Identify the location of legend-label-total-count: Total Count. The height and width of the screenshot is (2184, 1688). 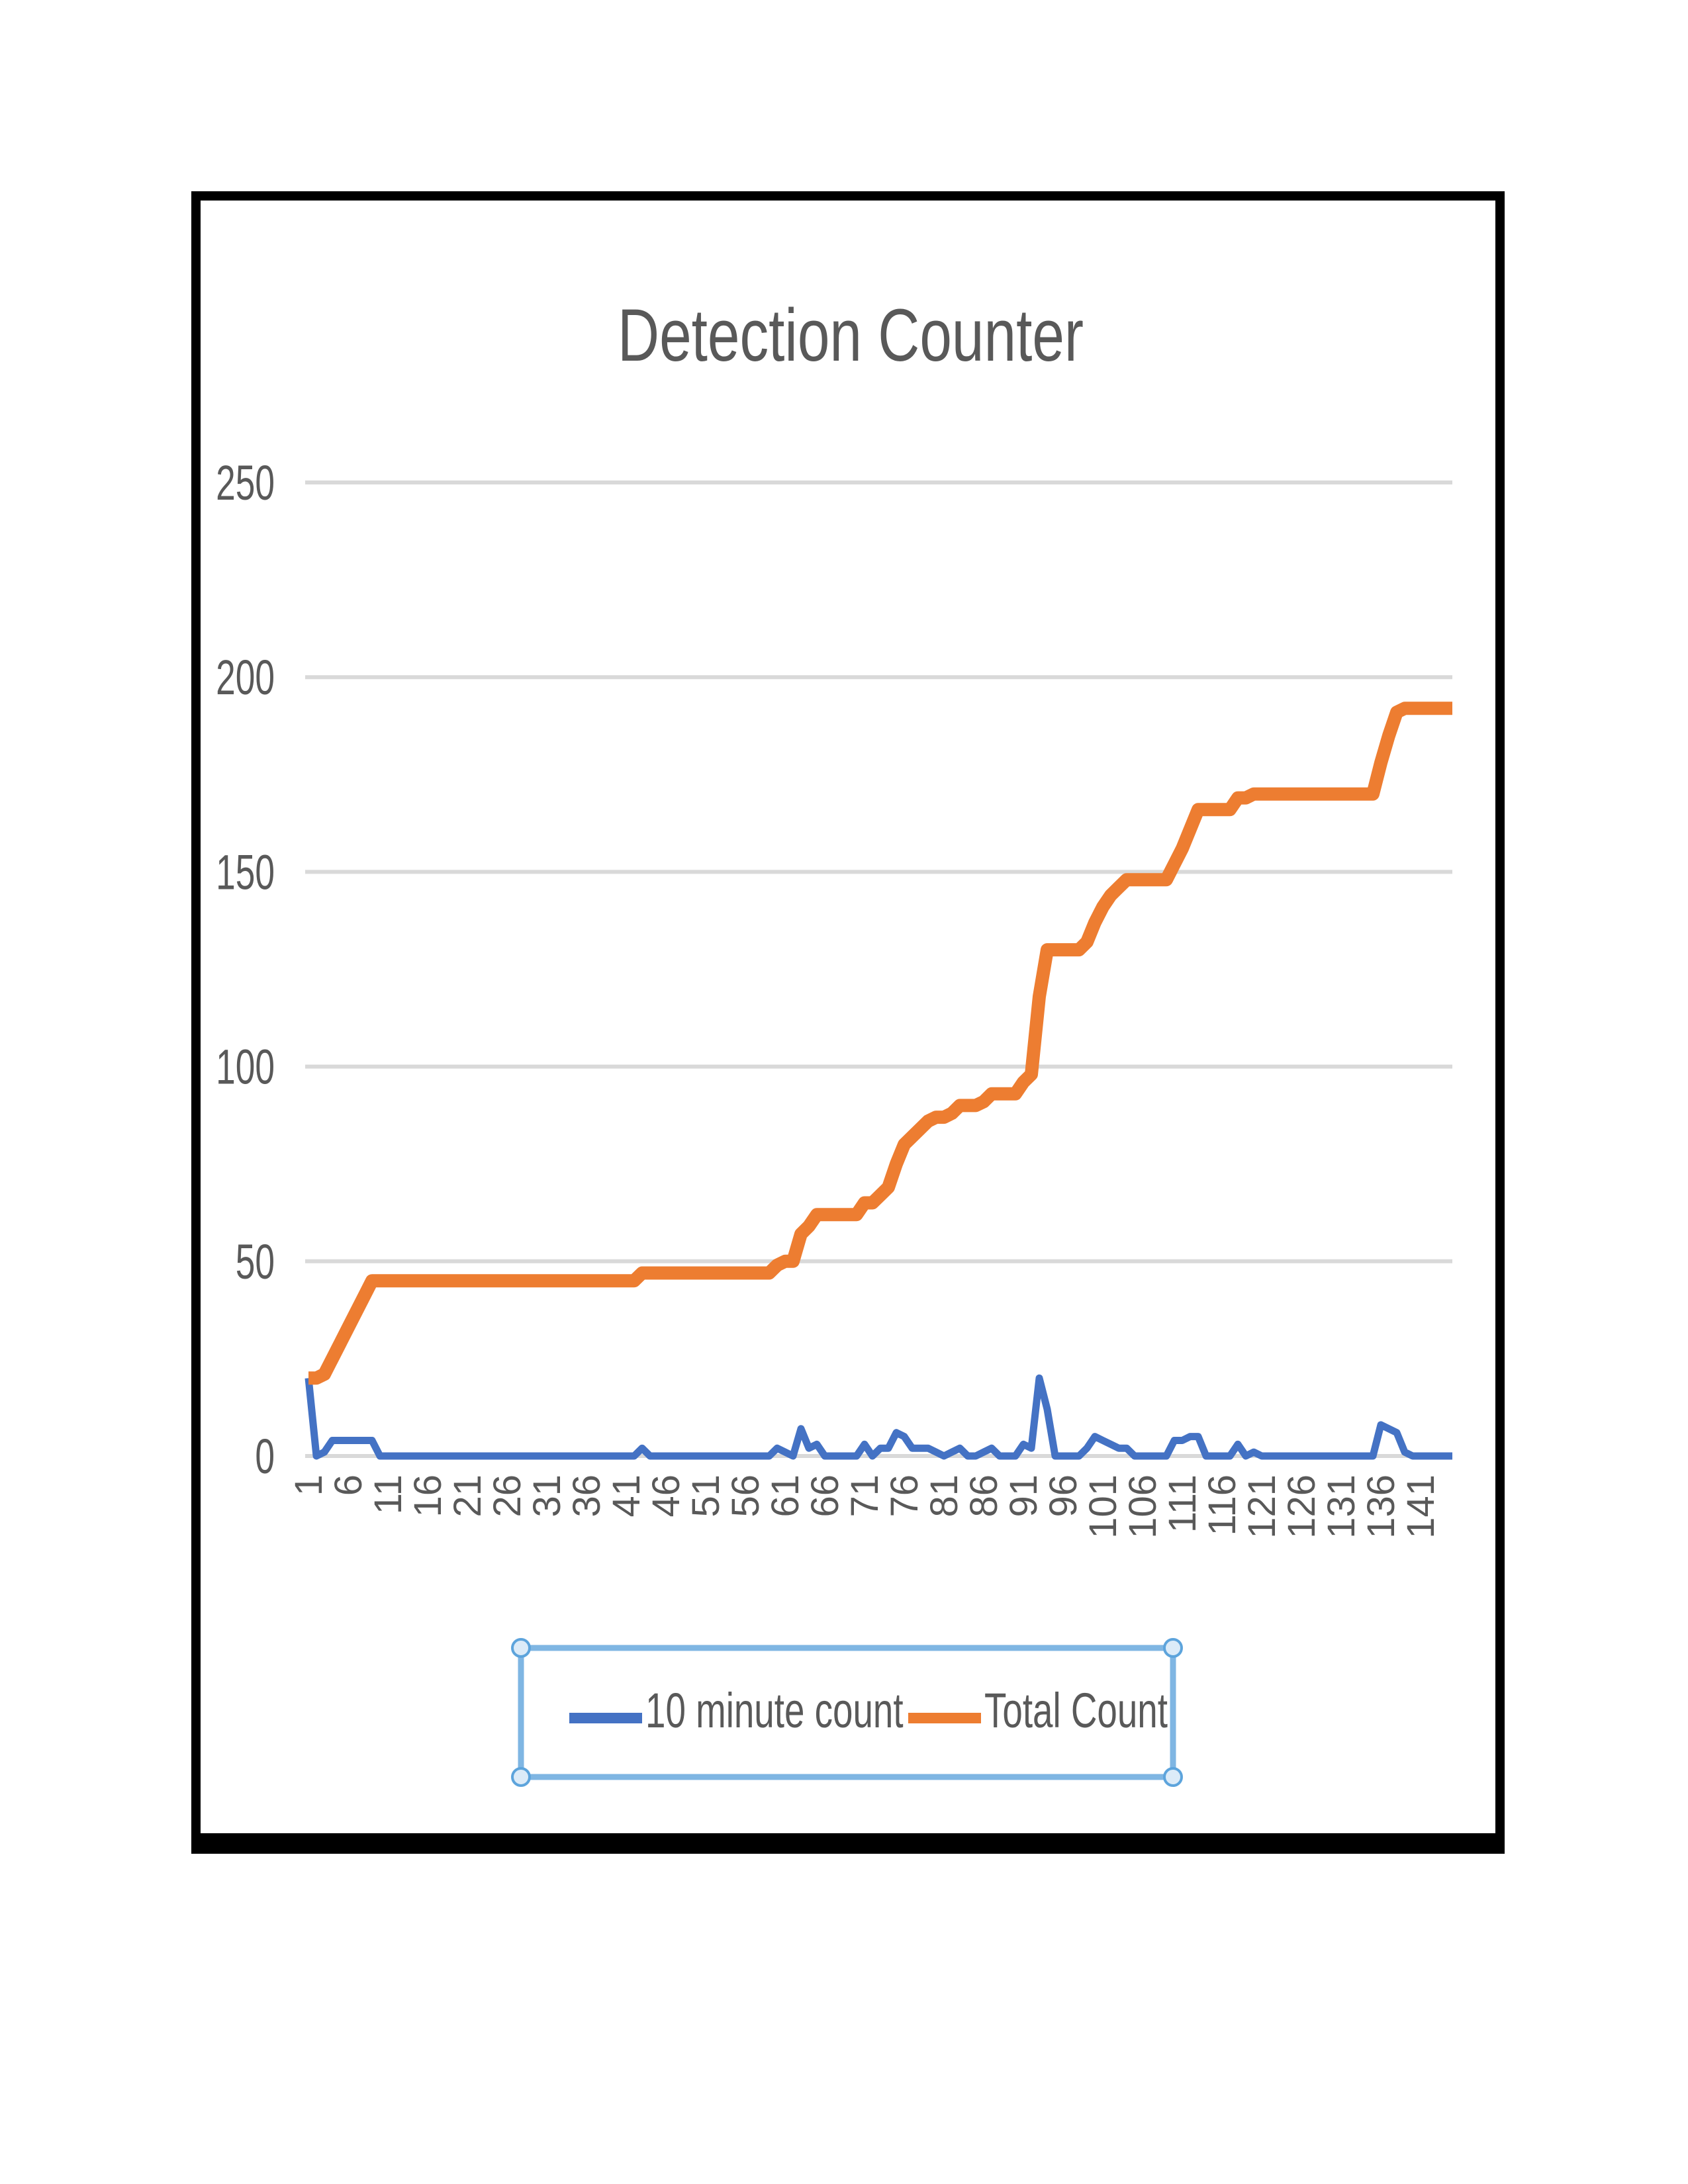
(1076, 1710).